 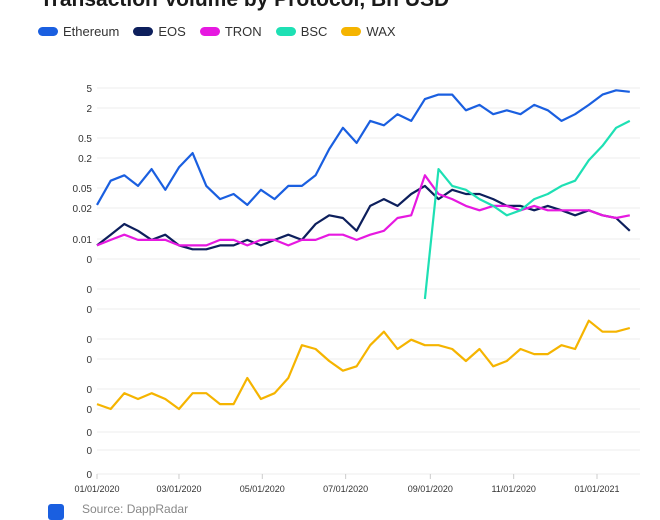 I want to click on legend-item-ethereum: Ethereum, so click(x=78, y=31).